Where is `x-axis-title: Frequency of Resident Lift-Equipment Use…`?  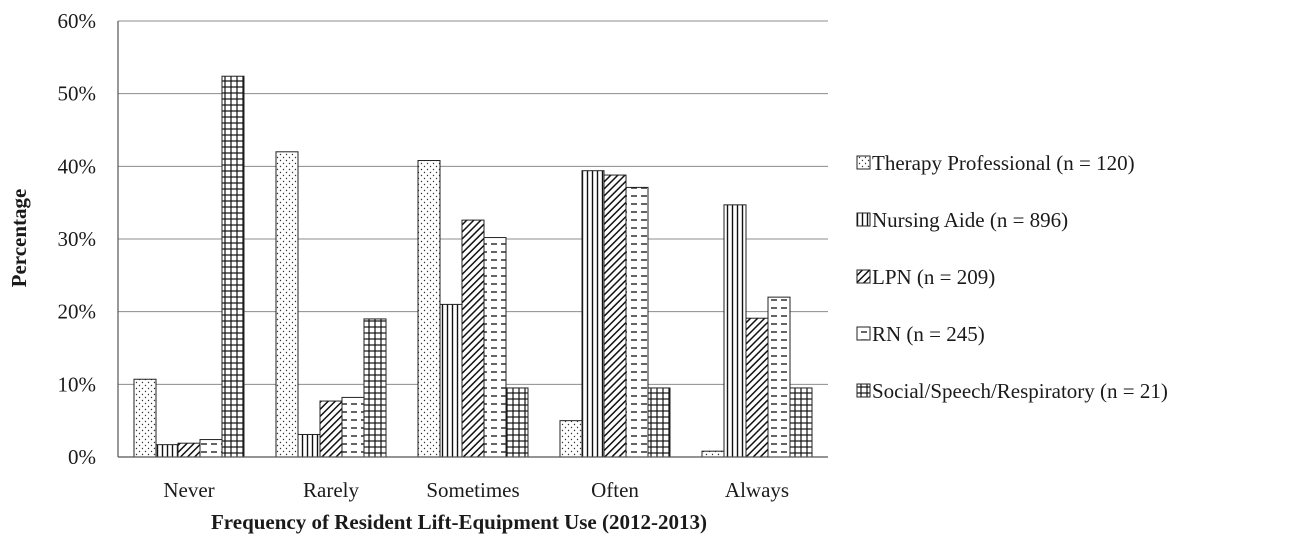
x-axis-title: Frequency of Resident Lift-Equipment Use… is located at coordinates (459, 522).